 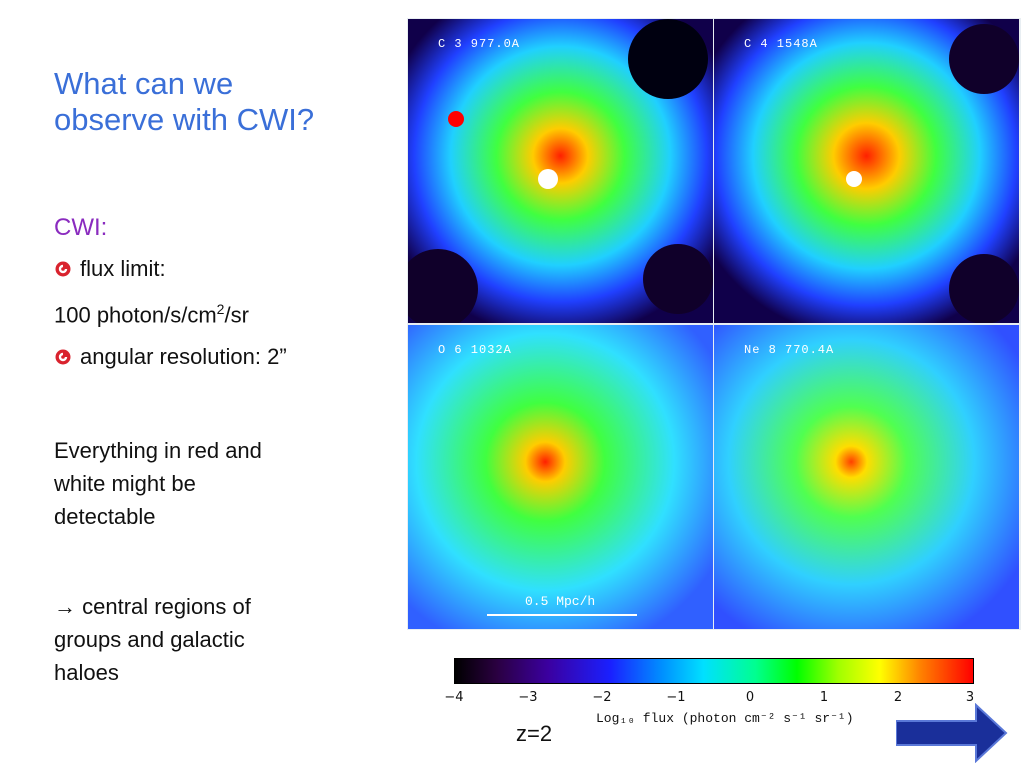 What do you see at coordinates (676, 697) in the screenshot?
I see `colorbar-tick: −1` at bounding box center [676, 697].